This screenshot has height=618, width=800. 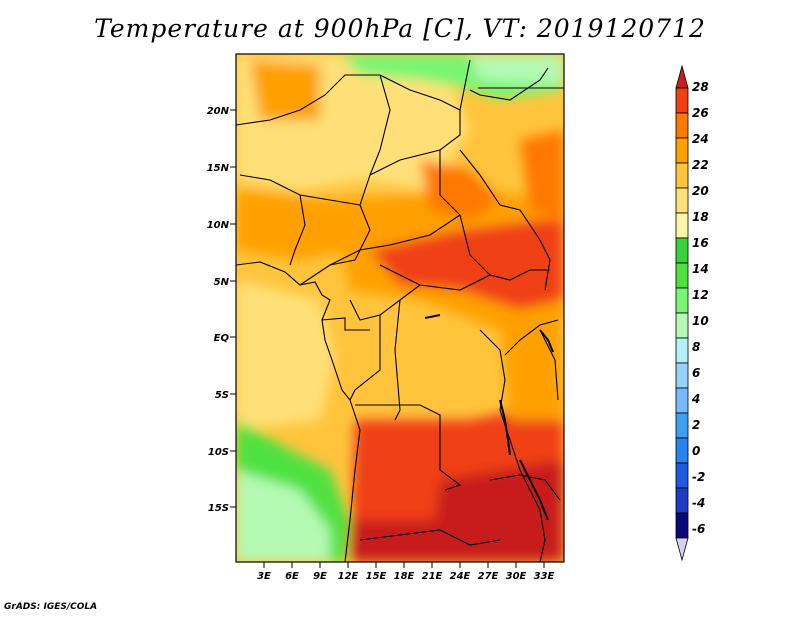 What do you see at coordinates (698, 503) in the screenshot?
I see `colorbar-label: -4` at bounding box center [698, 503].